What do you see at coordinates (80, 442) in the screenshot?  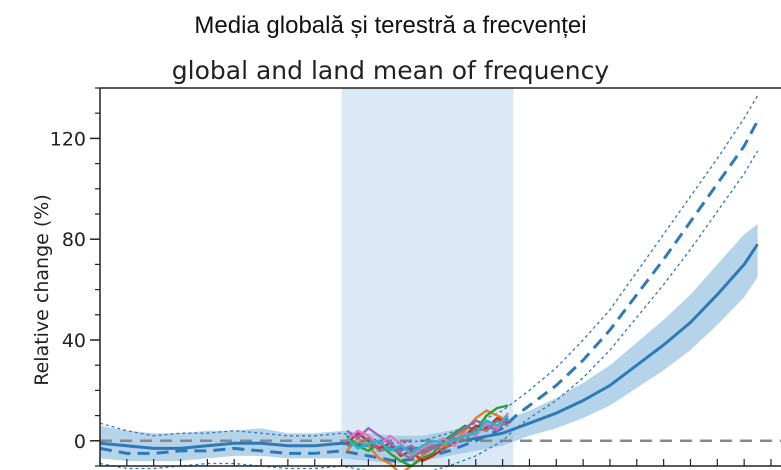 I see `y-tick-label-0: 0` at bounding box center [80, 442].